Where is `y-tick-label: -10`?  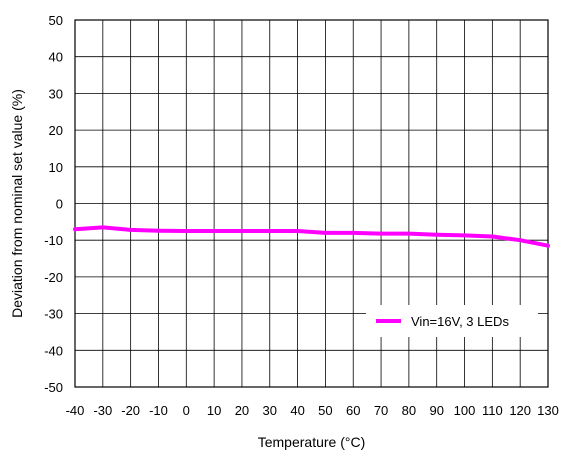
y-tick-label: -10 is located at coordinates (53, 240).